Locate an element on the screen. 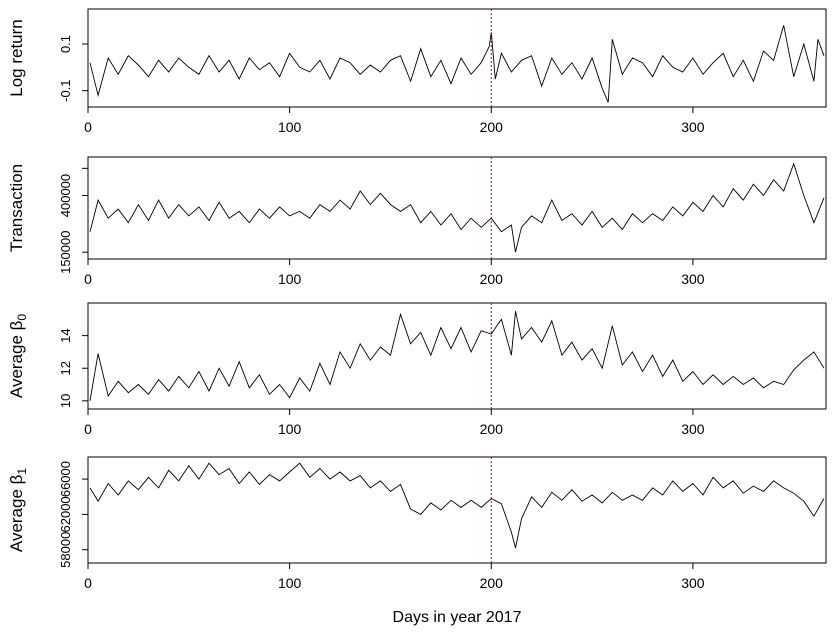 This screenshot has width=840, height=633. y-tick-label: 62000 is located at coordinates (65, 514).